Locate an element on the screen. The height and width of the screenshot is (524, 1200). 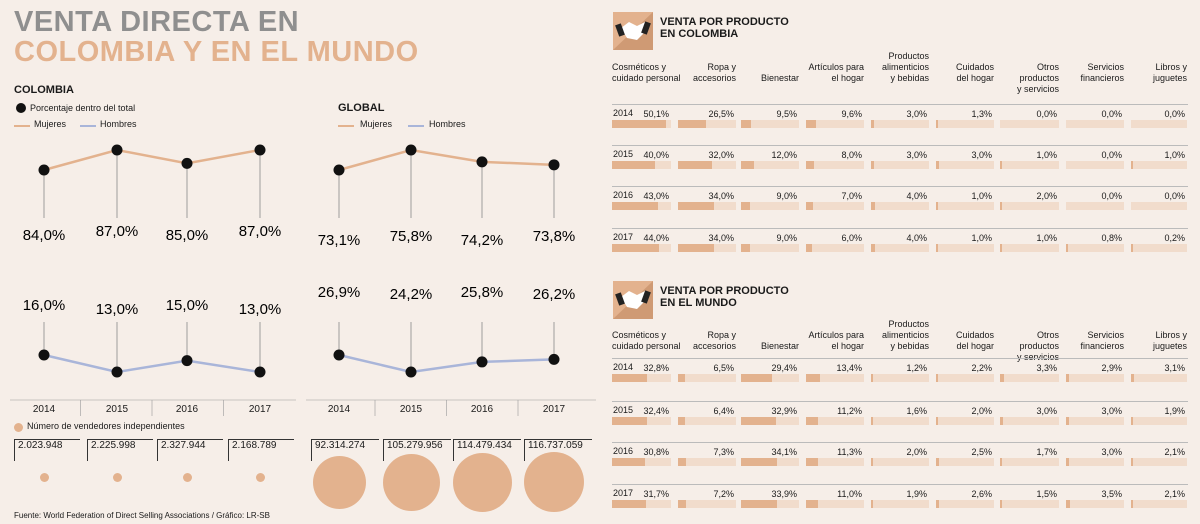
value-label: 2,1% is located at coordinates (1174, 452).